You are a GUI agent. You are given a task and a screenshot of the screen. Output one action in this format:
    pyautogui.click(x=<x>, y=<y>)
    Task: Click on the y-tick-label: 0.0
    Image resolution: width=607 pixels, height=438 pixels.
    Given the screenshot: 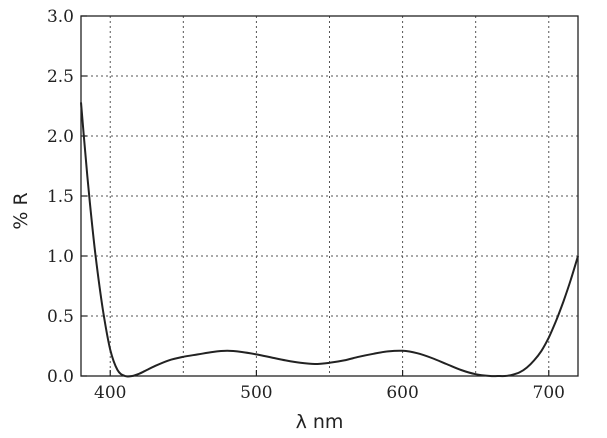 What is the action you would take?
    pyautogui.click(x=60, y=377)
    